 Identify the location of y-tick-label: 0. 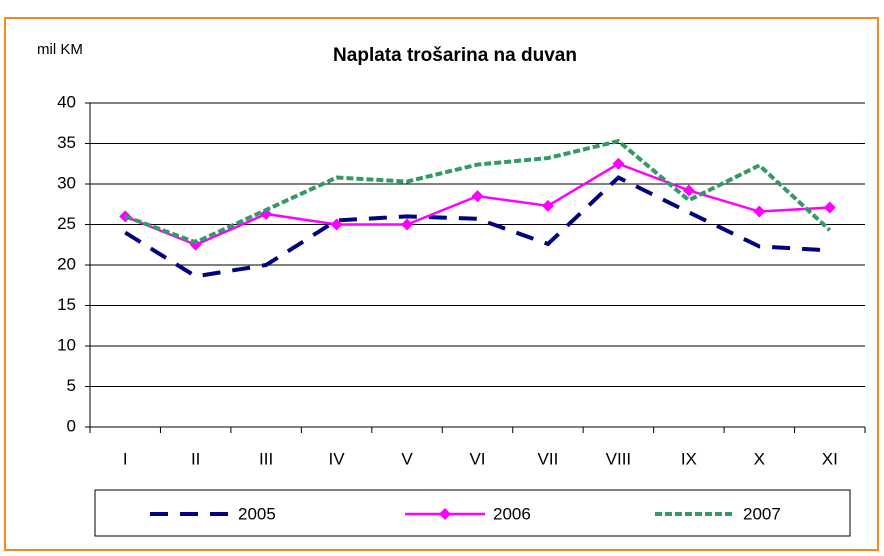
(71, 425).